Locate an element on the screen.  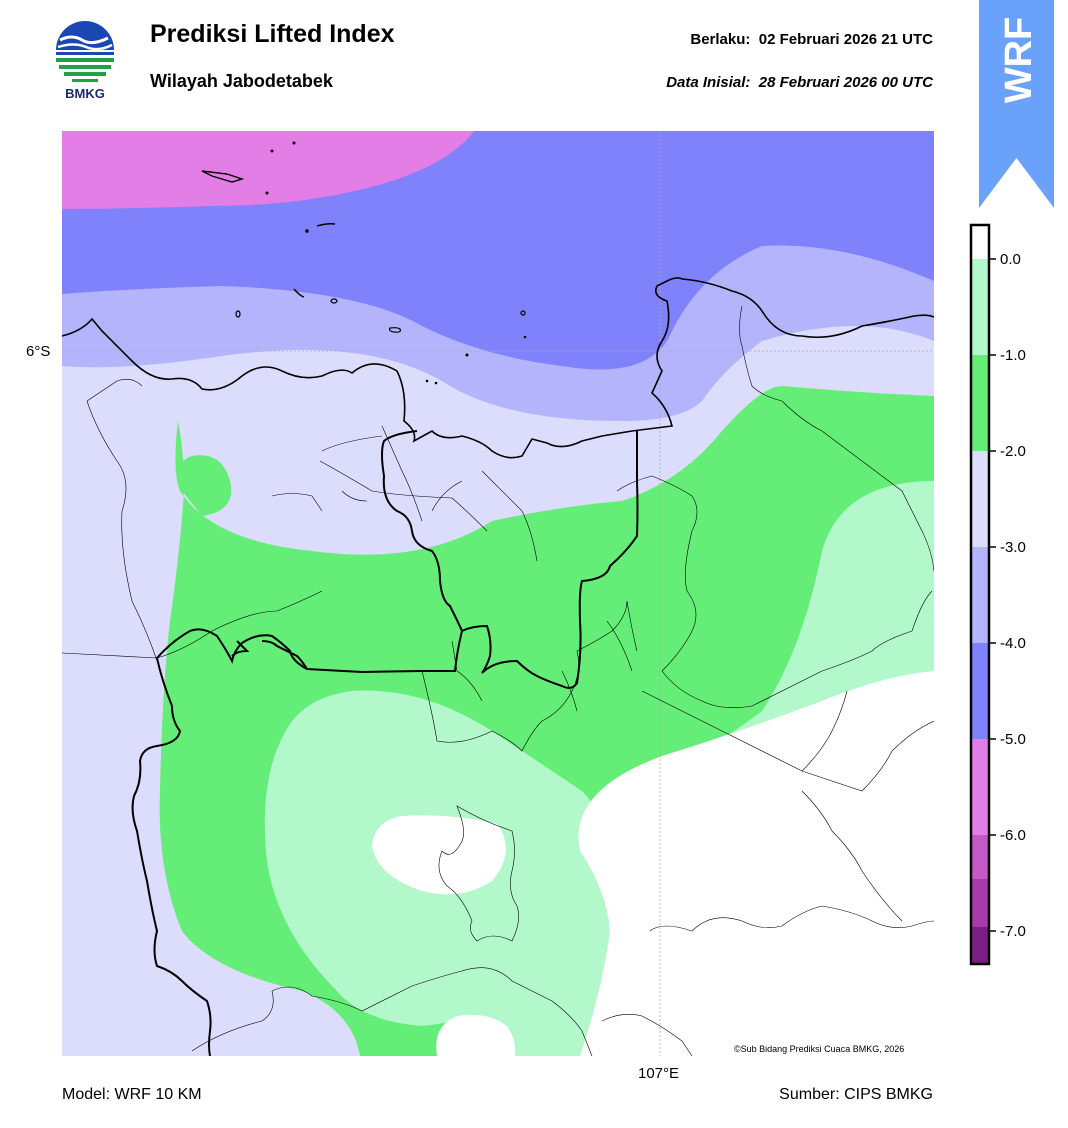
longitude-label: 107°E is located at coordinates (659, 1073).